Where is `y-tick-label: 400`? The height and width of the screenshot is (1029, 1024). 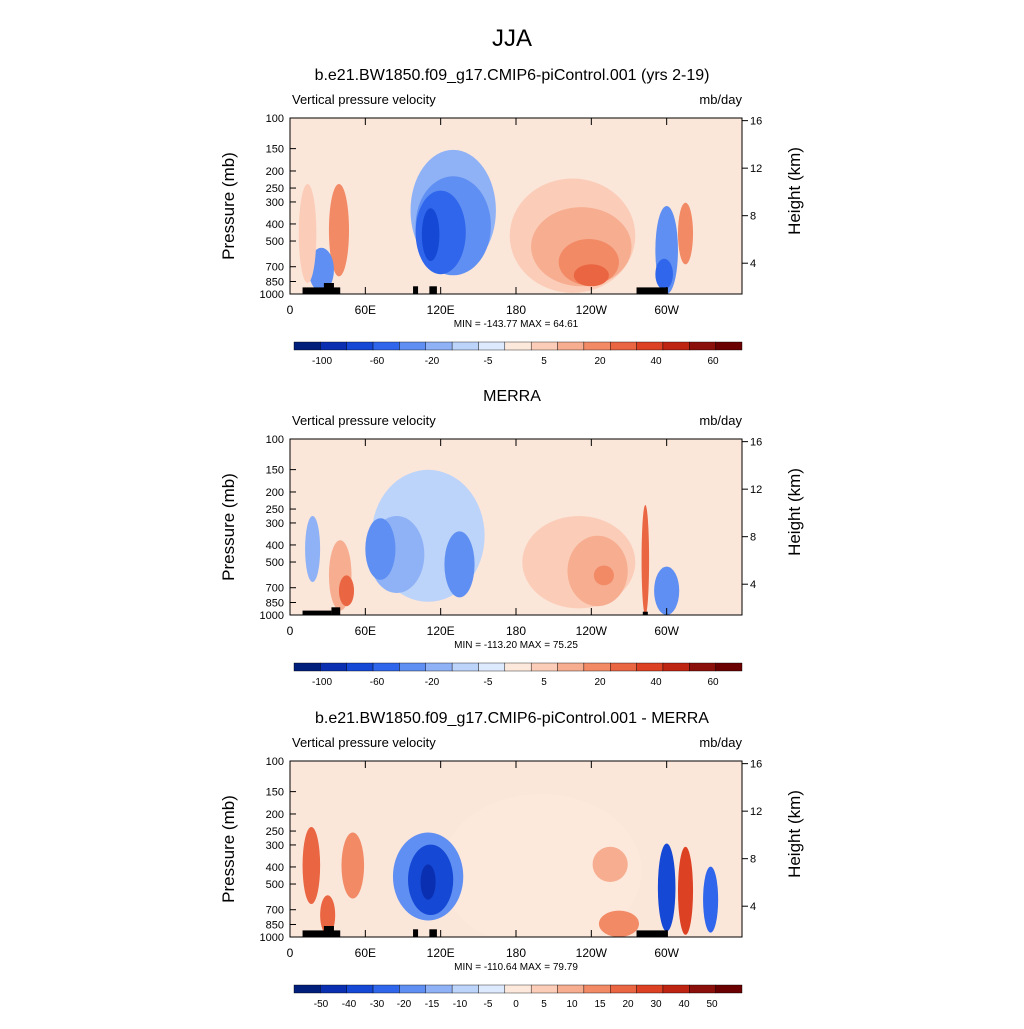
y-tick-label: 400 is located at coordinates (275, 868).